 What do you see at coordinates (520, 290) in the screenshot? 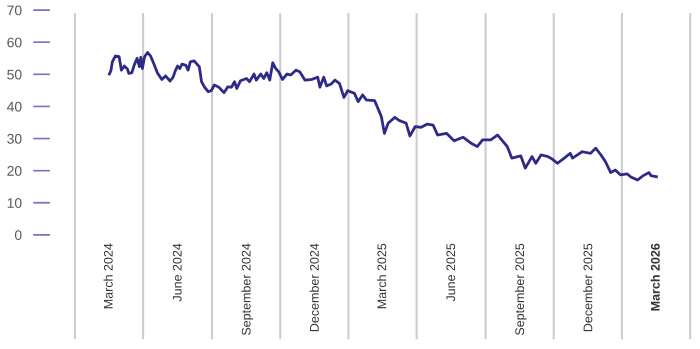
I see `x-tick-label: September 2025` at bounding box center [520, 290].